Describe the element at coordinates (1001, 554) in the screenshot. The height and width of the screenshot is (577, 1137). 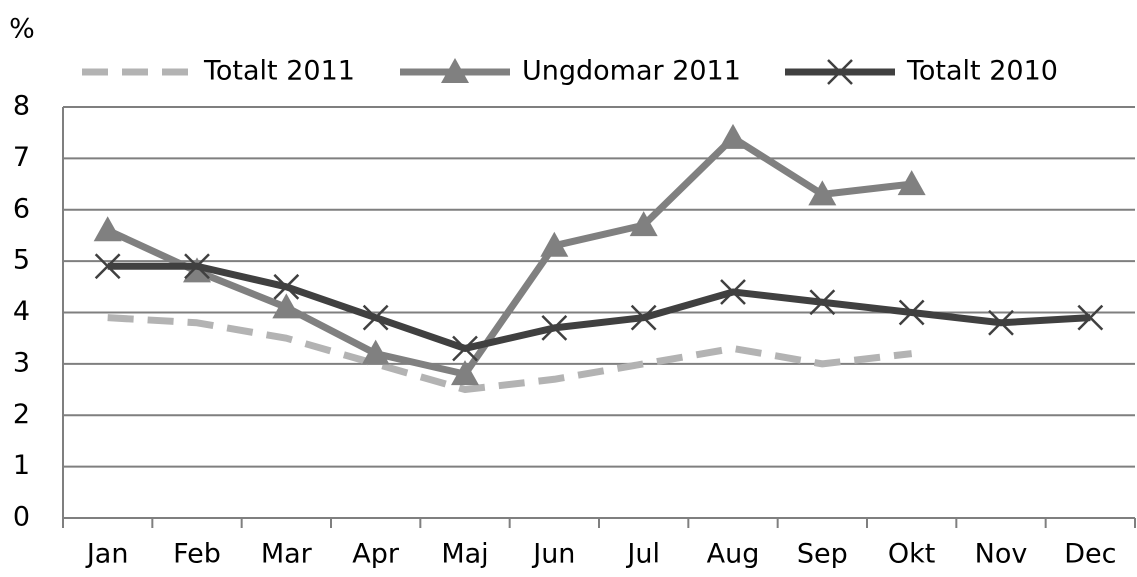
I see `x-tick-label: Nov` at that location.